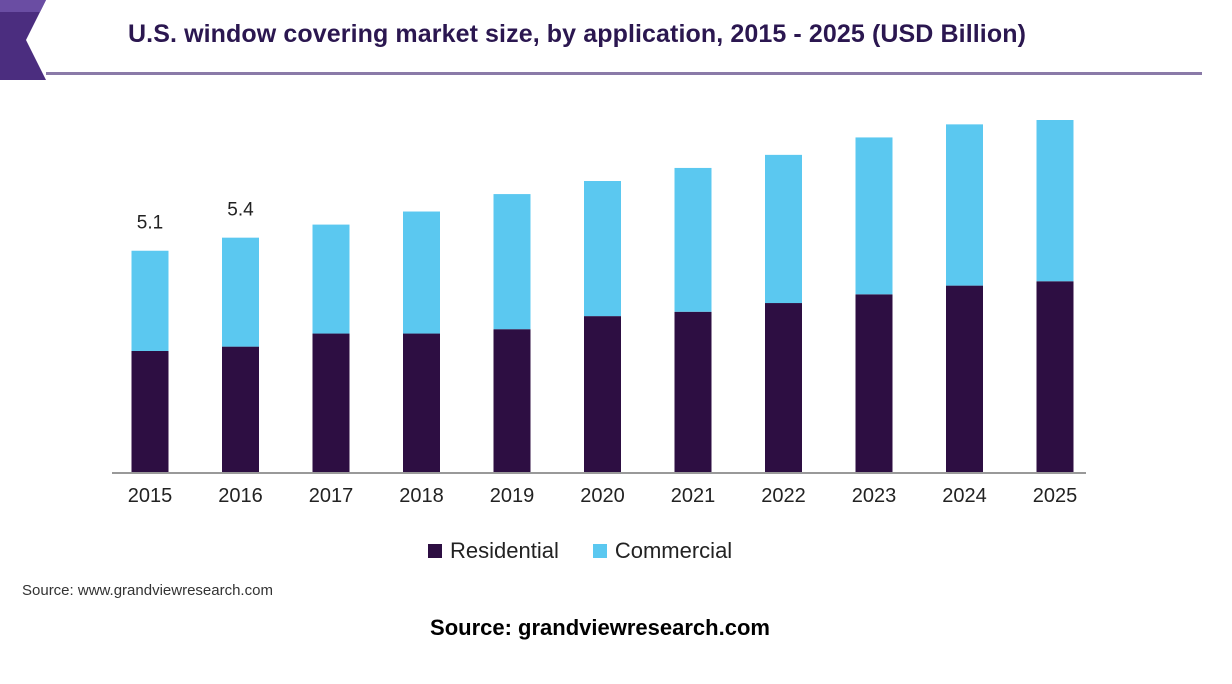  I want to click on legend-item-commercial: Commercial, so click(662, 551).